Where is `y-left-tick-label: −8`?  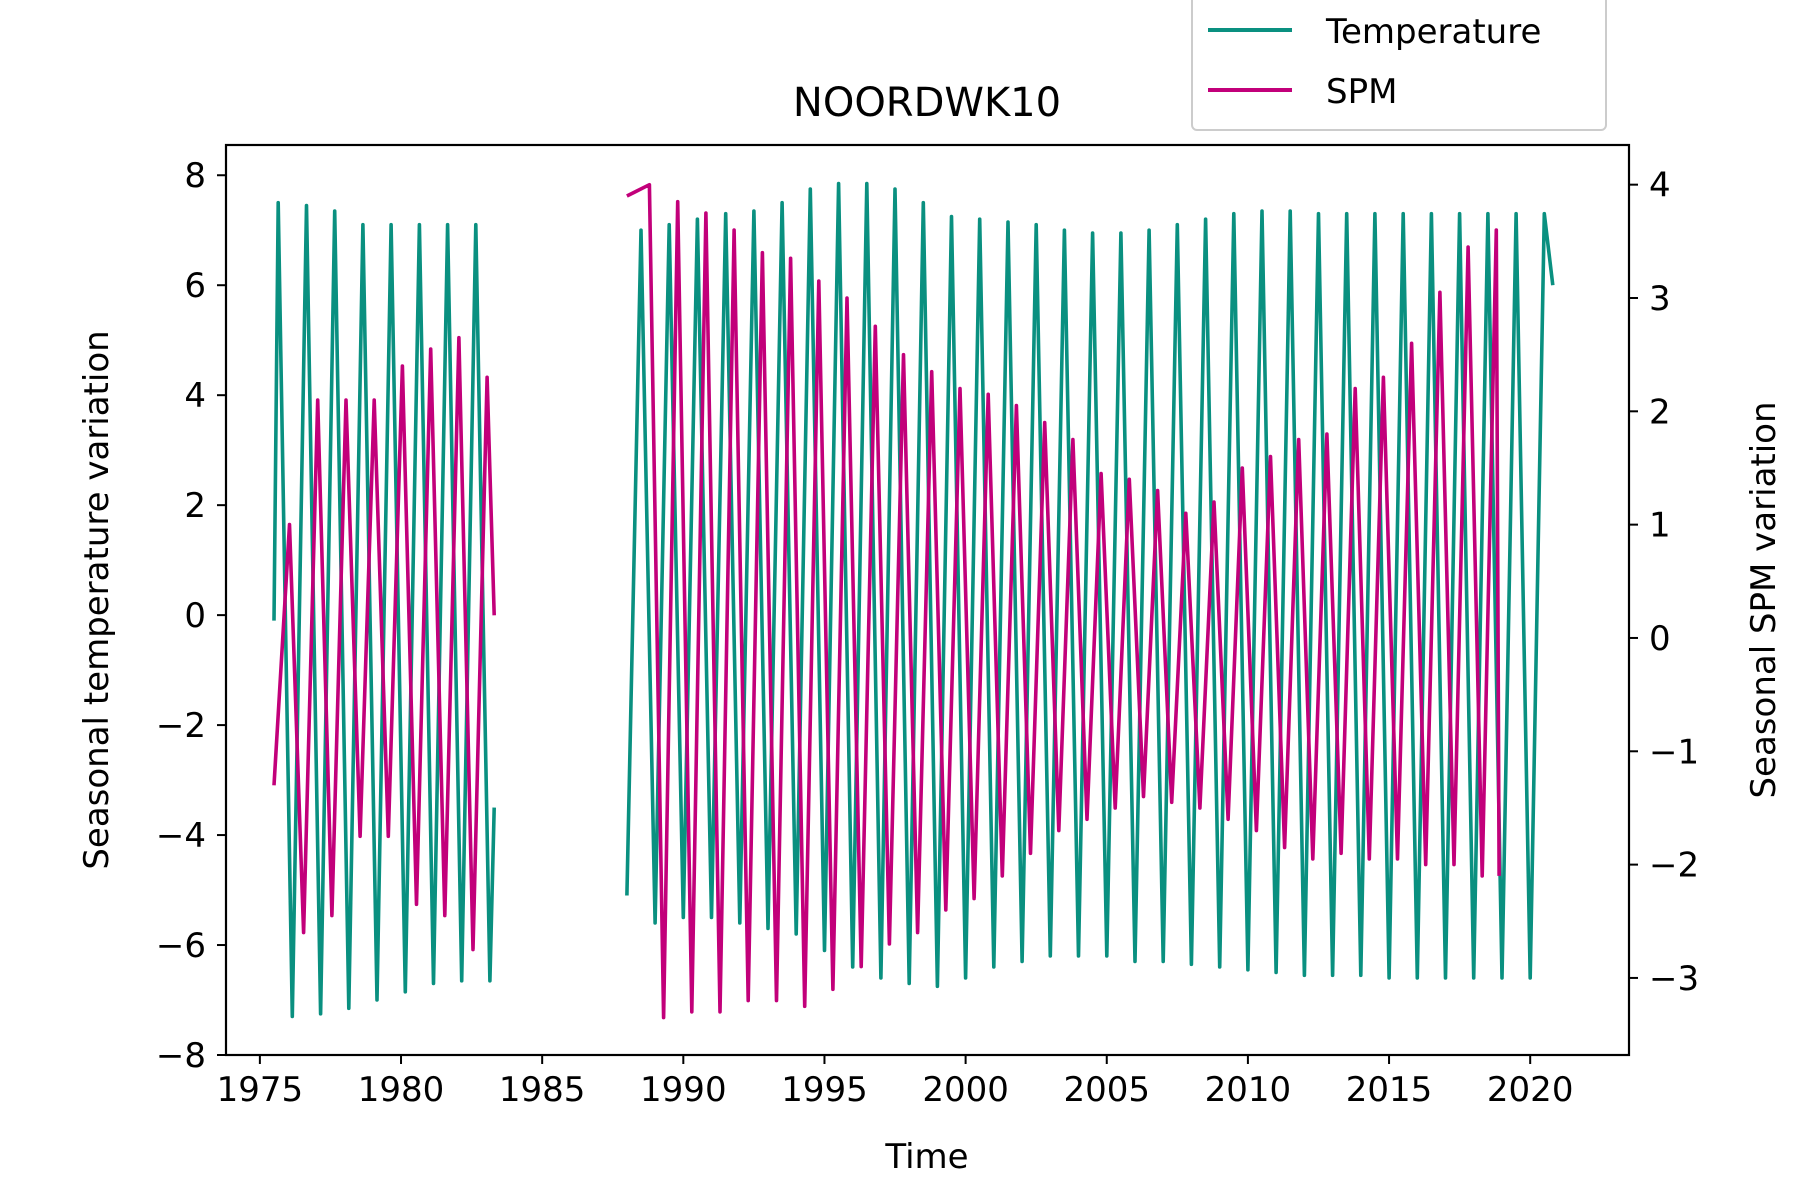
y-left-tick-label: −8 is located at coordinates (181, 1056).